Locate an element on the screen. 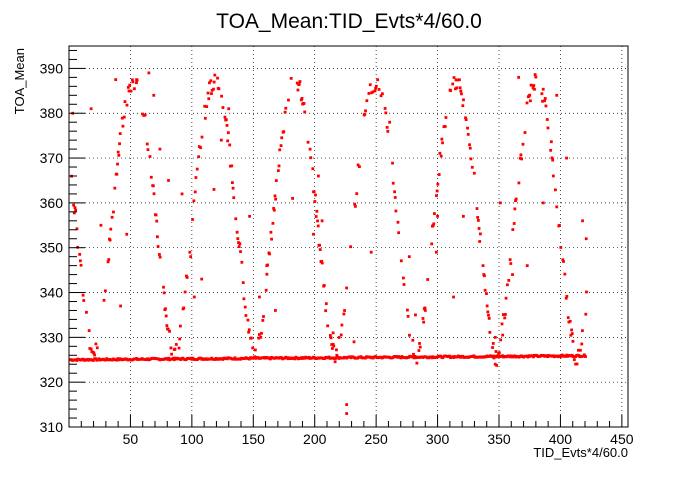 This screenshot has height=479, width=698. x-tick-label: 150 is located at coordinates (254, 439).